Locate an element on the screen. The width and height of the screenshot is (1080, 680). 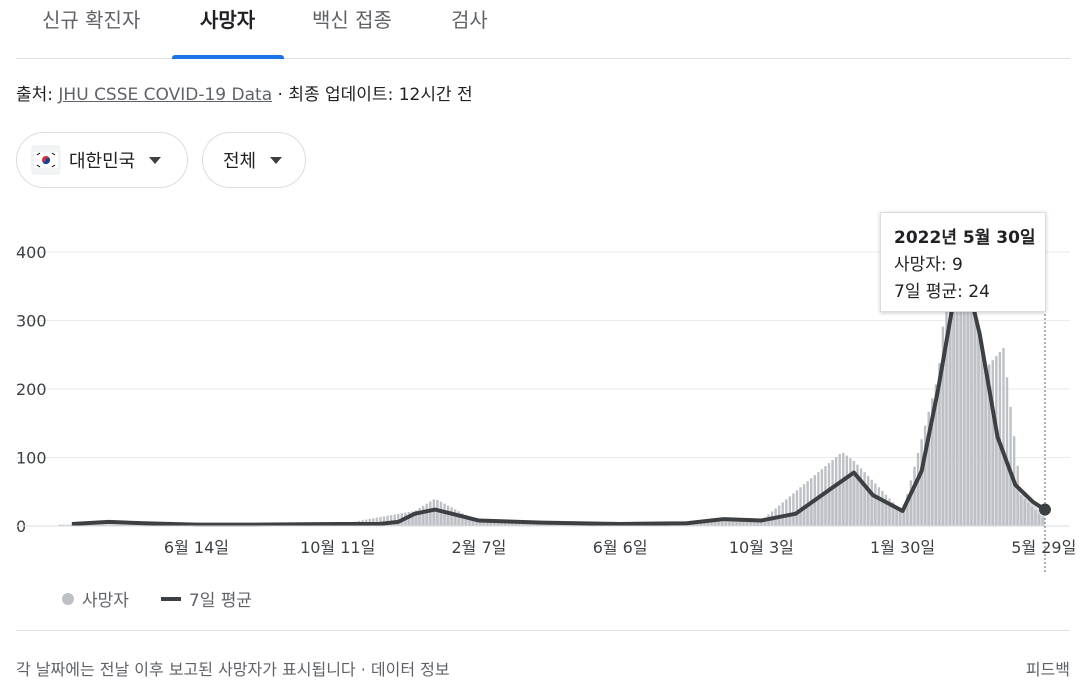
tab-label: 신규 확진자 is located at coordinates (91, 20).